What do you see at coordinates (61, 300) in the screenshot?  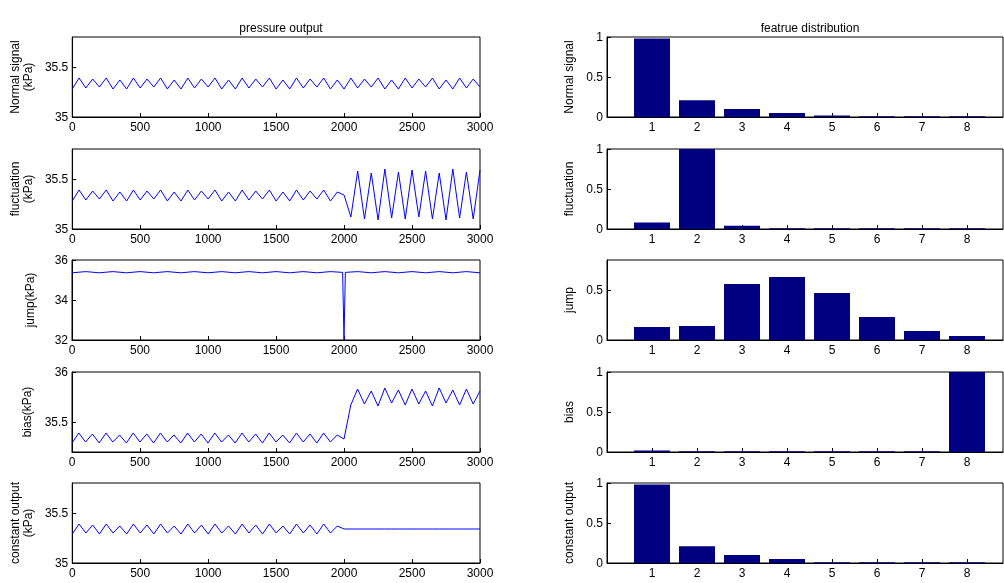 I see `y-tick-label: 34` at bounding box center [61, 300].